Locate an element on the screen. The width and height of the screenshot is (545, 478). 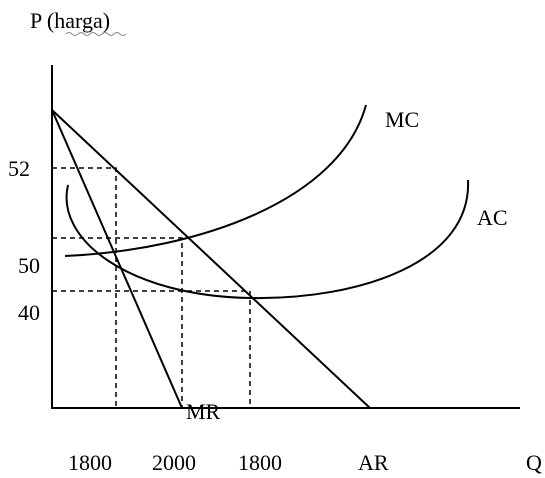
curve-label: MR is located at coordinates (203, 411).